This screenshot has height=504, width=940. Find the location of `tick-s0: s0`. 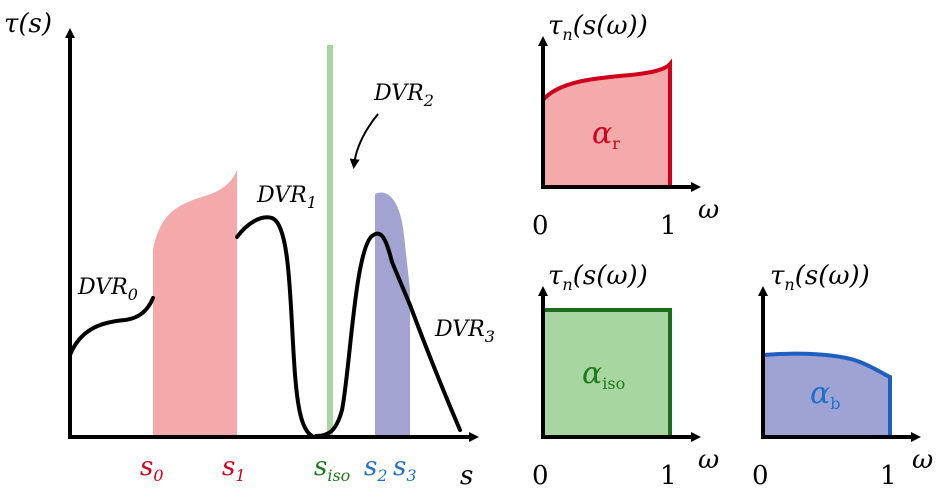

tick-s0: s0 is located at coordinates (152, 468).